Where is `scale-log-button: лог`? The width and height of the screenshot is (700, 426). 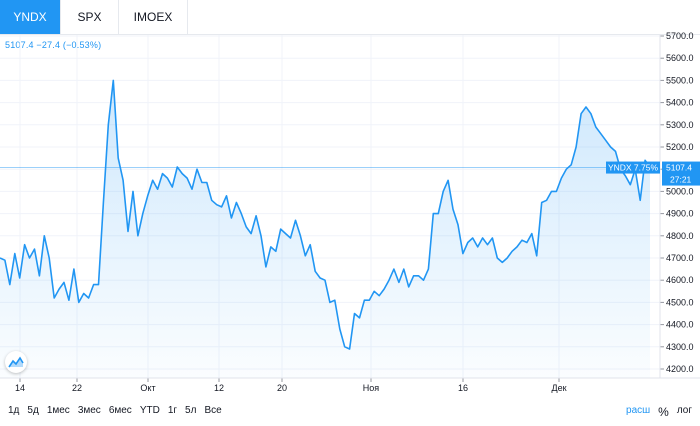
scale-log-button: лог is located at coordinates (684, 410).